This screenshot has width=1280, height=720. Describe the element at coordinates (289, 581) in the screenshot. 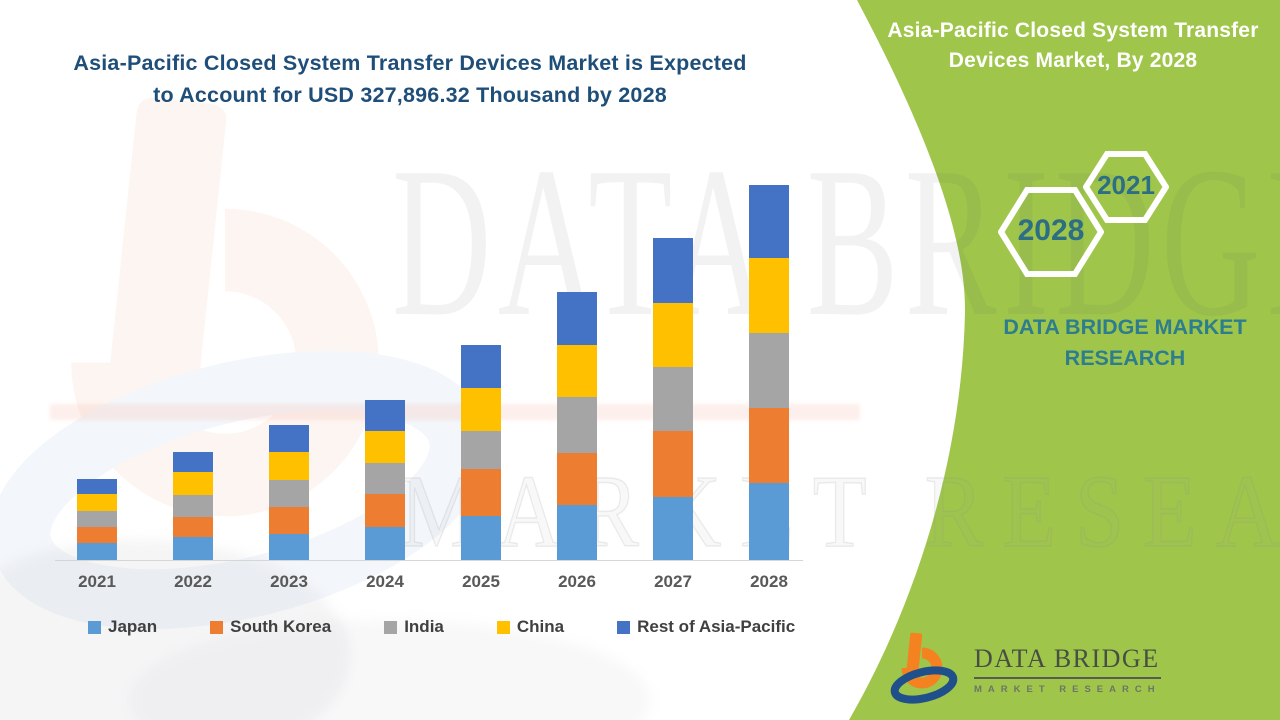

I see `x-axis-label-2023: 2023` at that location.